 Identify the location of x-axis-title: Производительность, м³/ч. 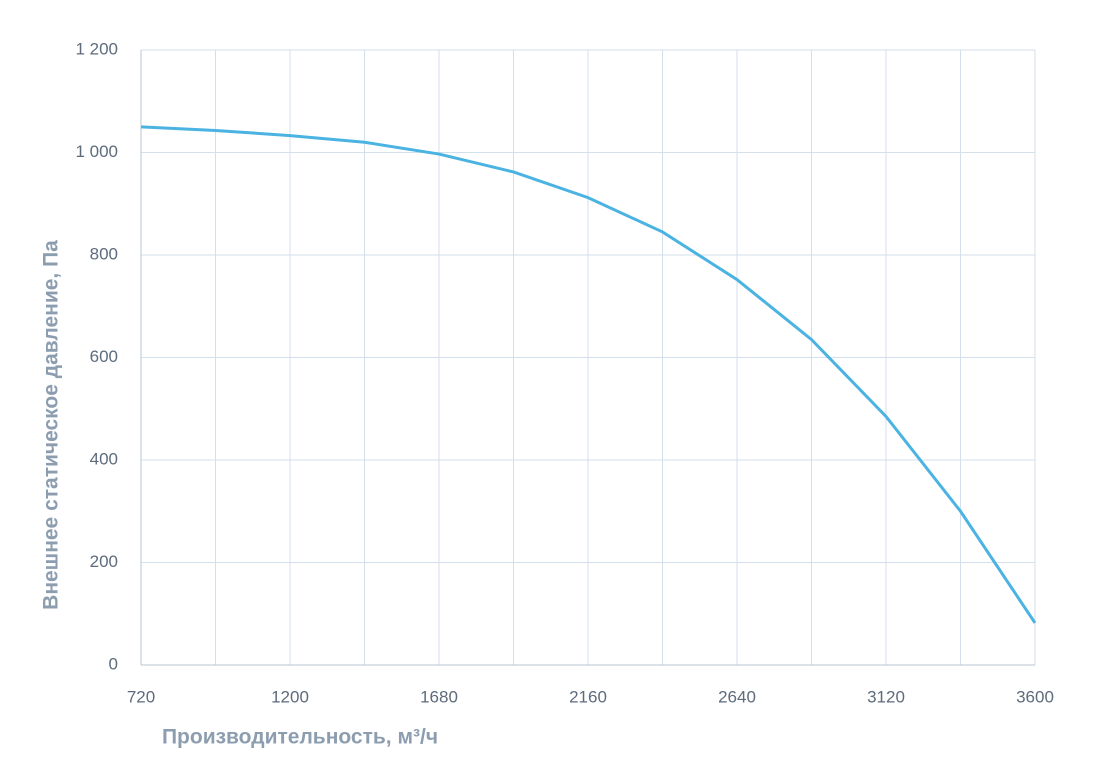
(300, 737).